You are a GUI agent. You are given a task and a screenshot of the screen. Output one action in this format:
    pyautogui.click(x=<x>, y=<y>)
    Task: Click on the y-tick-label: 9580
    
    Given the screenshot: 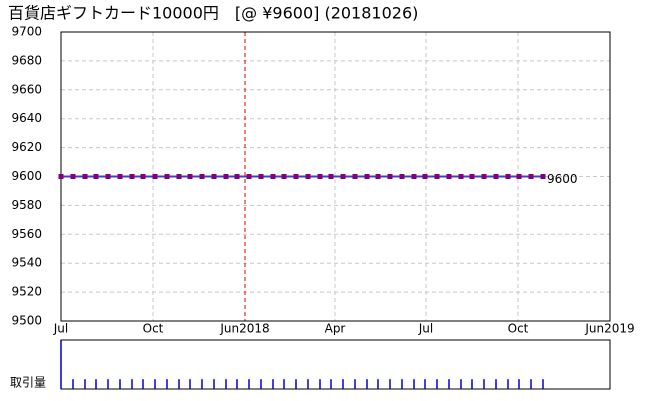 What is the action you would take?
    pyautogui.click(x=26, y=205)
    